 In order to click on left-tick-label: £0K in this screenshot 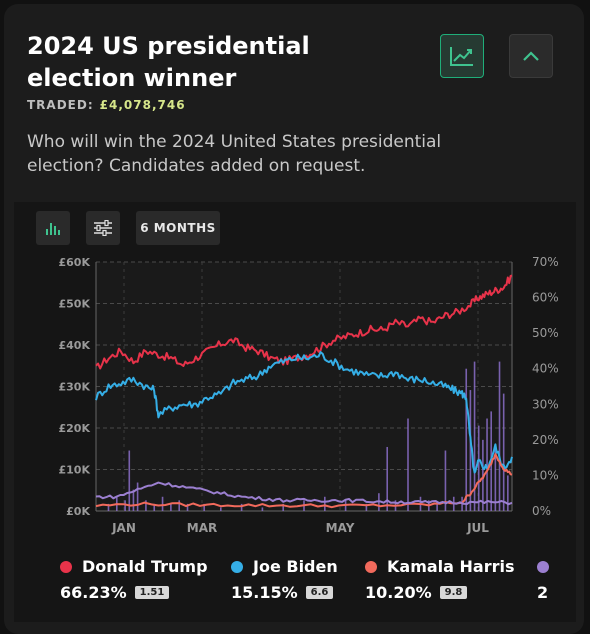, I will do `click(78, 511)`.